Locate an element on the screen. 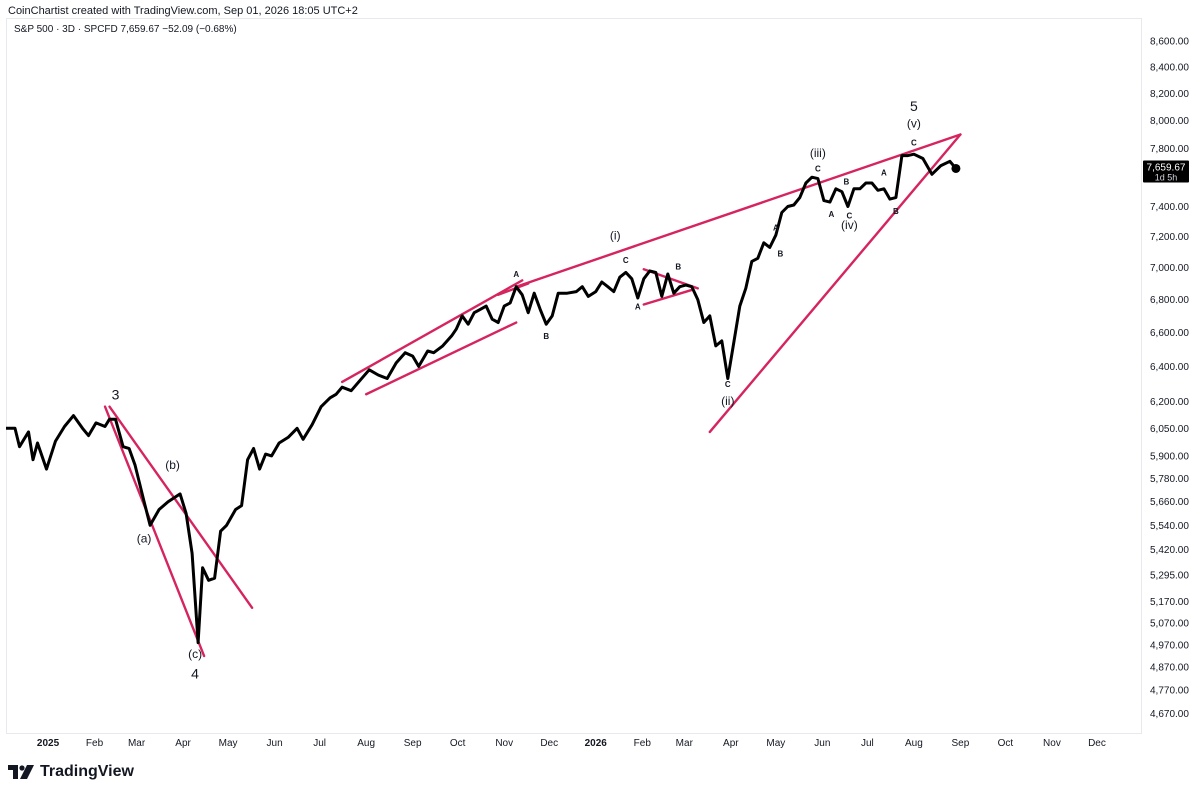 The width and height of the screenshot is (1200, 794). tradingview-logo: TradingView is located at coordinates (71, 772).